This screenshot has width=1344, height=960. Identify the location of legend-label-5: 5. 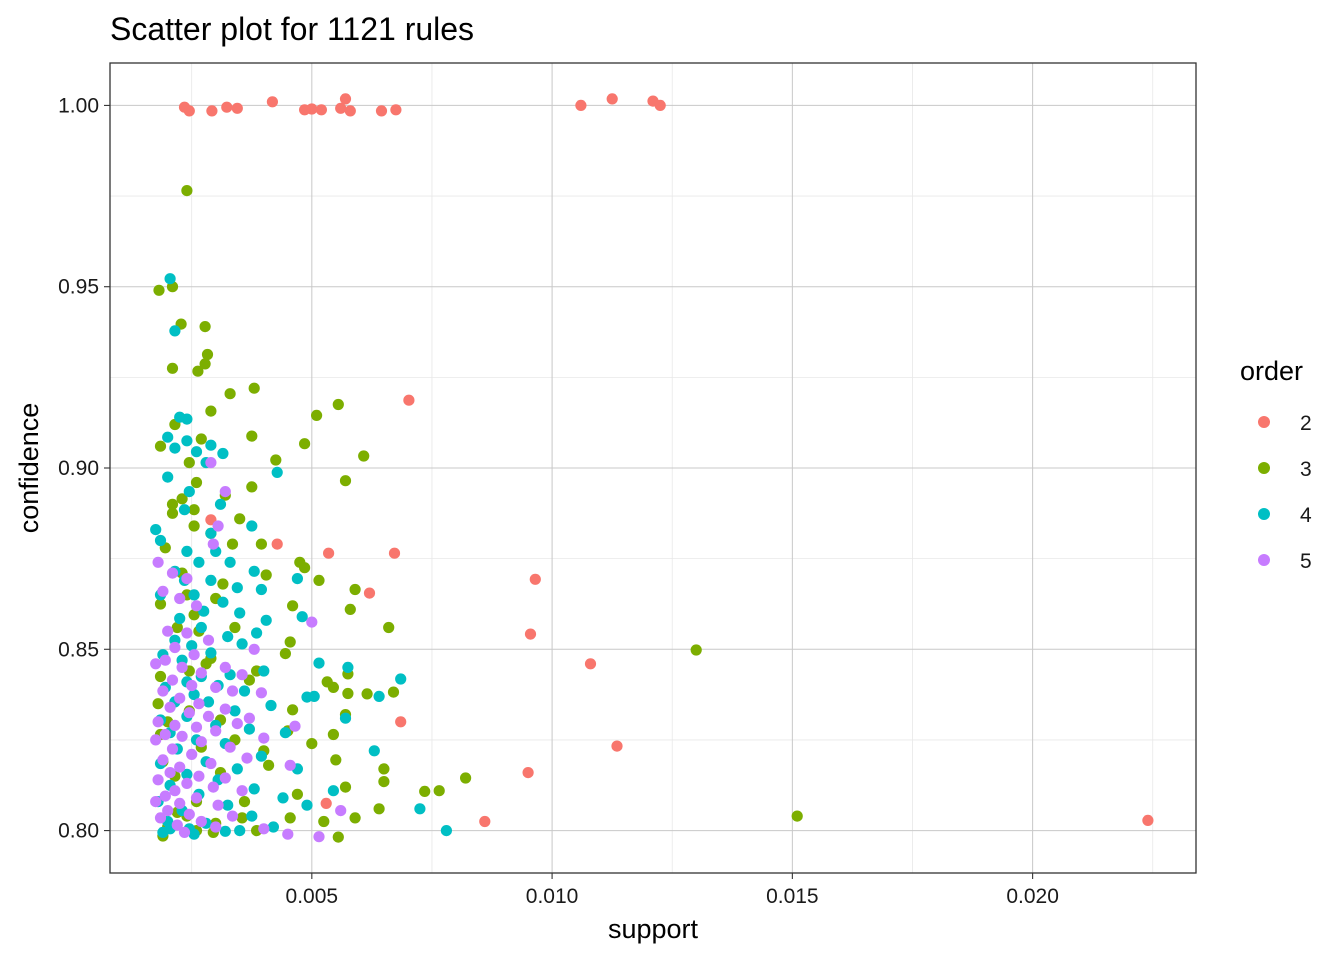
(1306, 561).